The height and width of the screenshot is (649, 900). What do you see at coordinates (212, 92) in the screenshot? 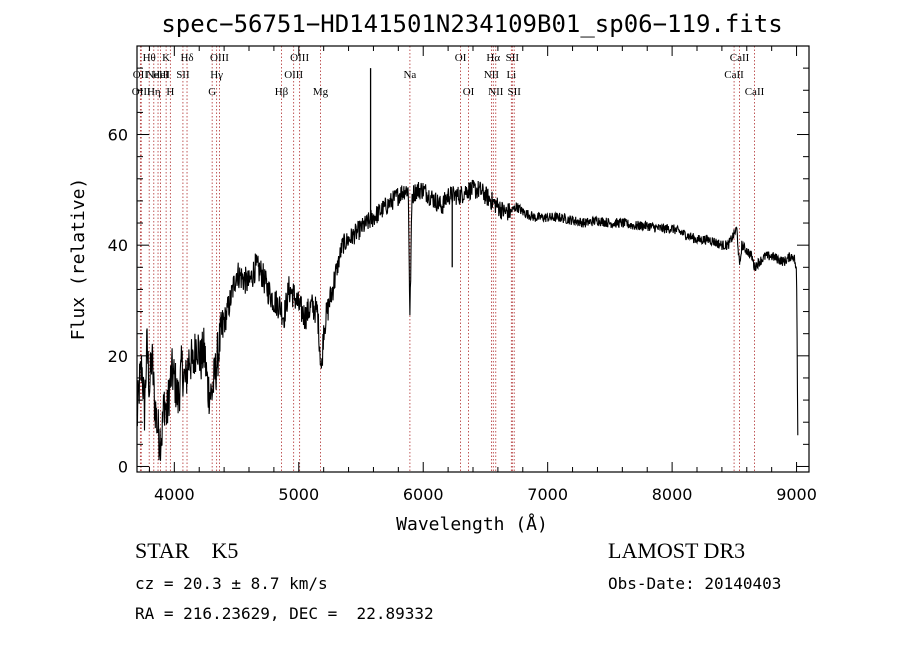
I see `line-label-10: G` at bounding box center [212, 92].